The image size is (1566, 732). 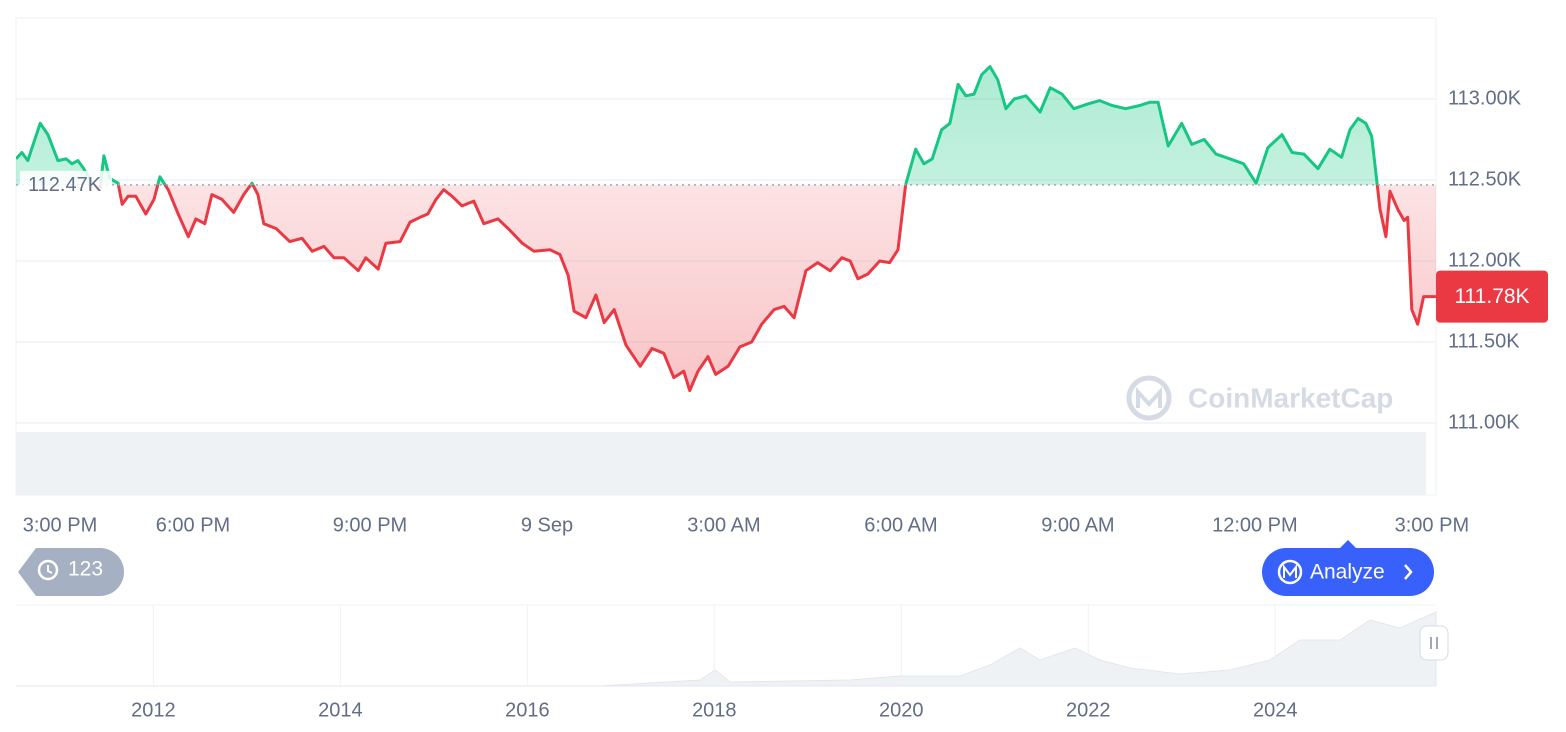 I want to click on badge-shape, so click(x=71, y=572).